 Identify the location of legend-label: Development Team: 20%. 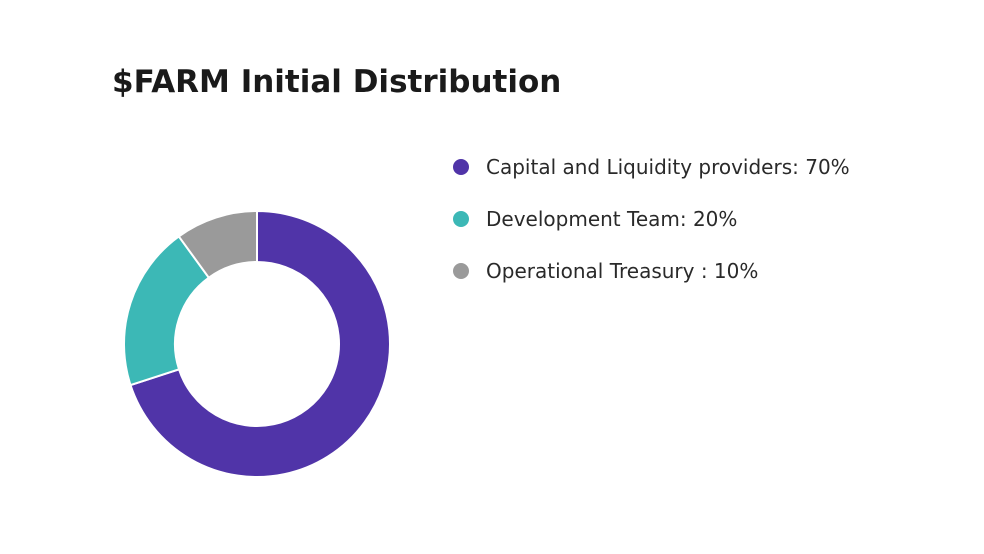
(612, 219).